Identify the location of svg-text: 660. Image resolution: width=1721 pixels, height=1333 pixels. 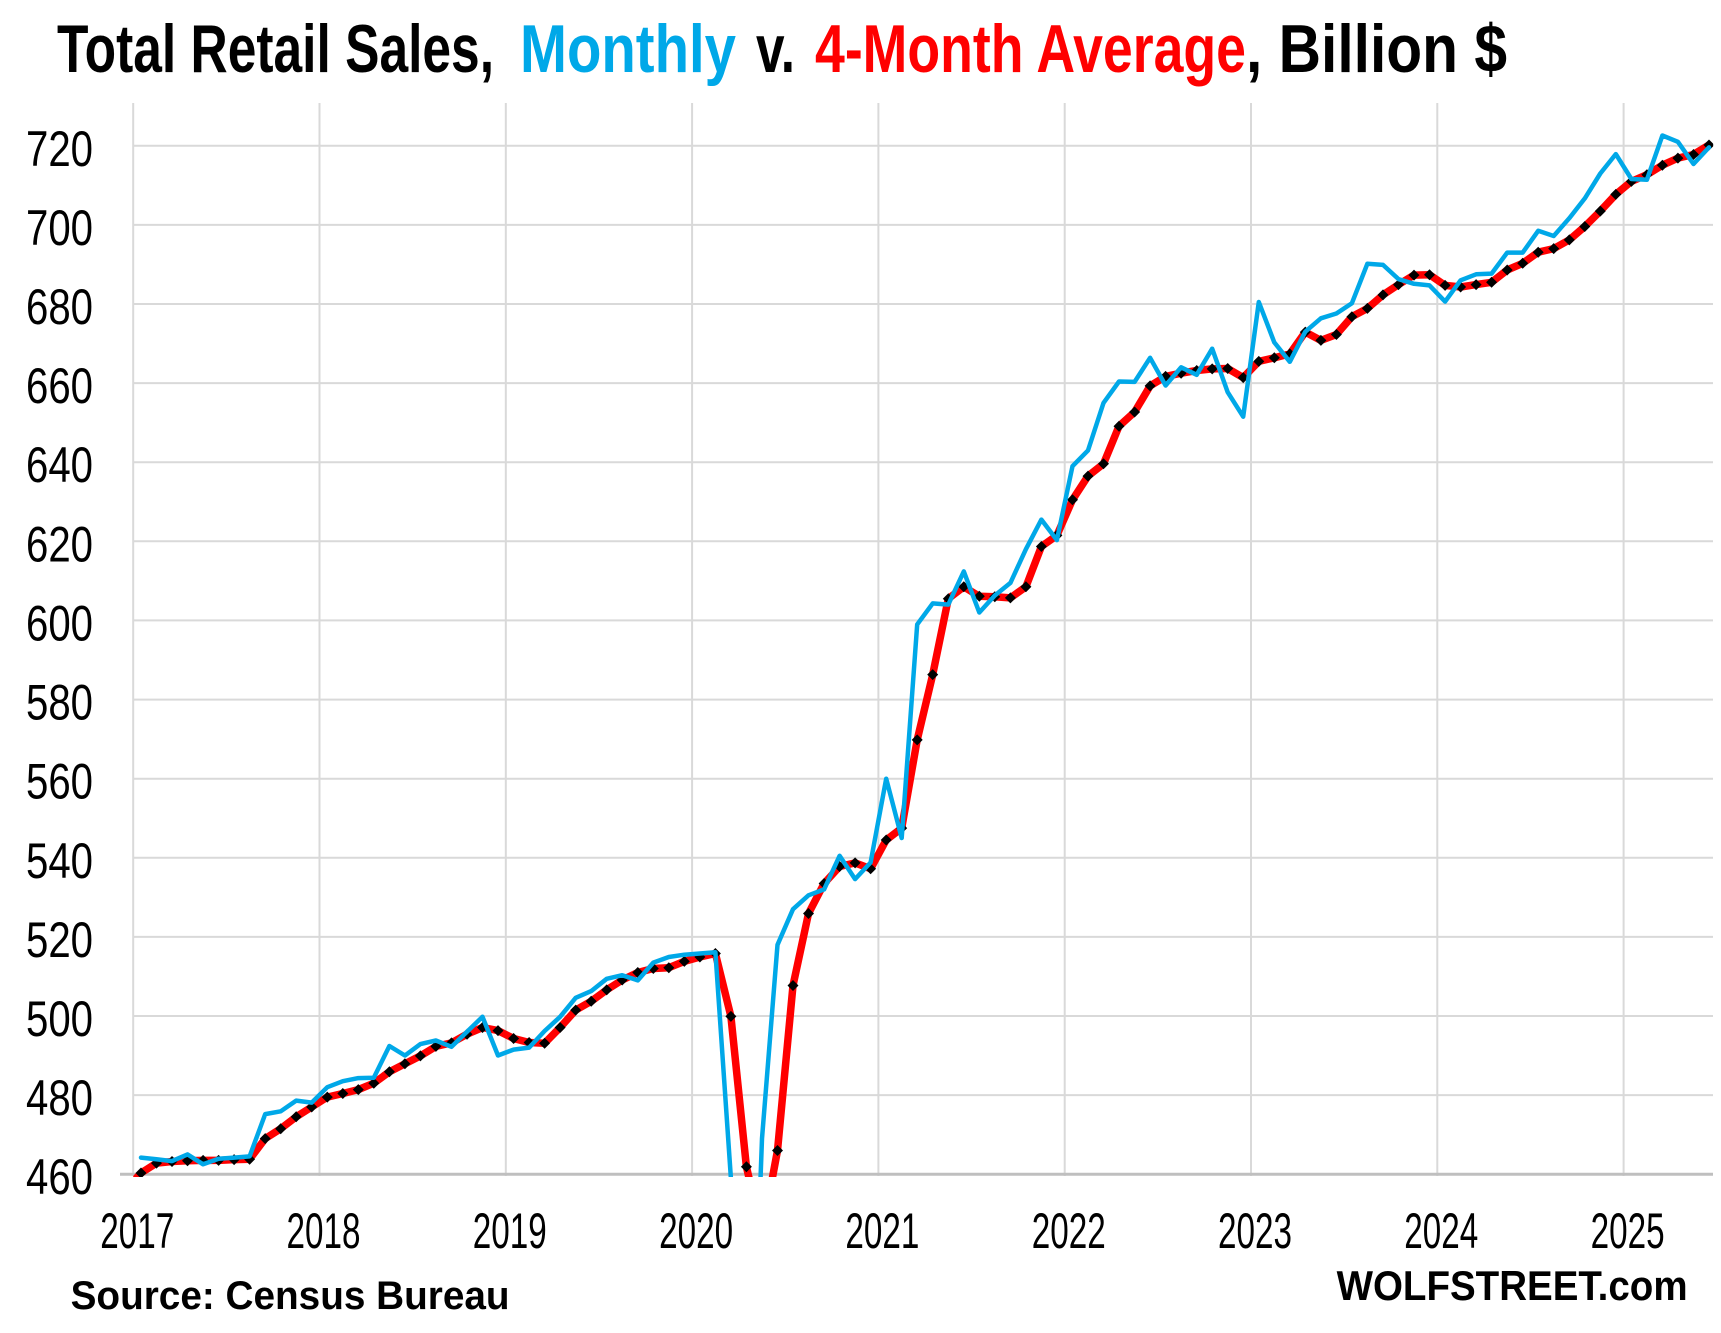
(59, 386).